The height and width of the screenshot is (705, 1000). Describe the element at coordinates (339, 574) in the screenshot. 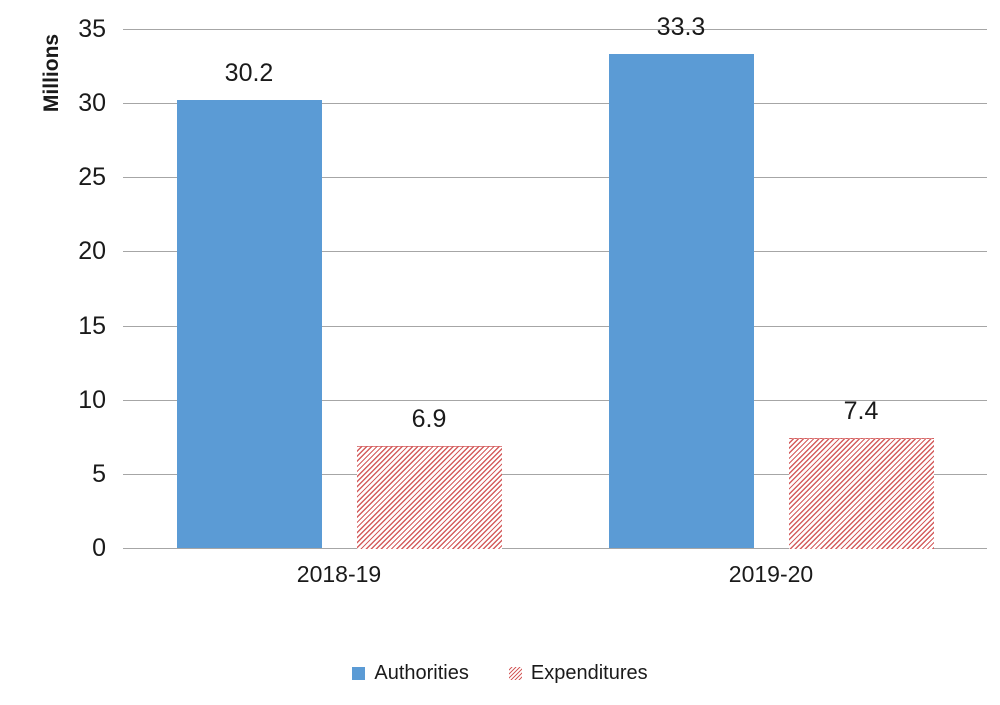

I see `x-axis-label-2018-19: 2018-19` at that location.